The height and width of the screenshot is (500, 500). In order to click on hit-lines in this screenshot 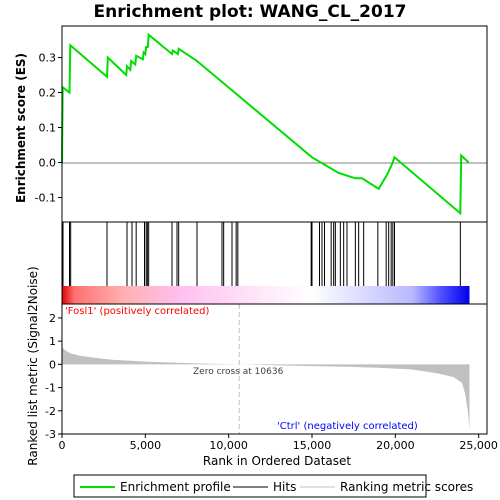, I will do `click(261, 254)`.